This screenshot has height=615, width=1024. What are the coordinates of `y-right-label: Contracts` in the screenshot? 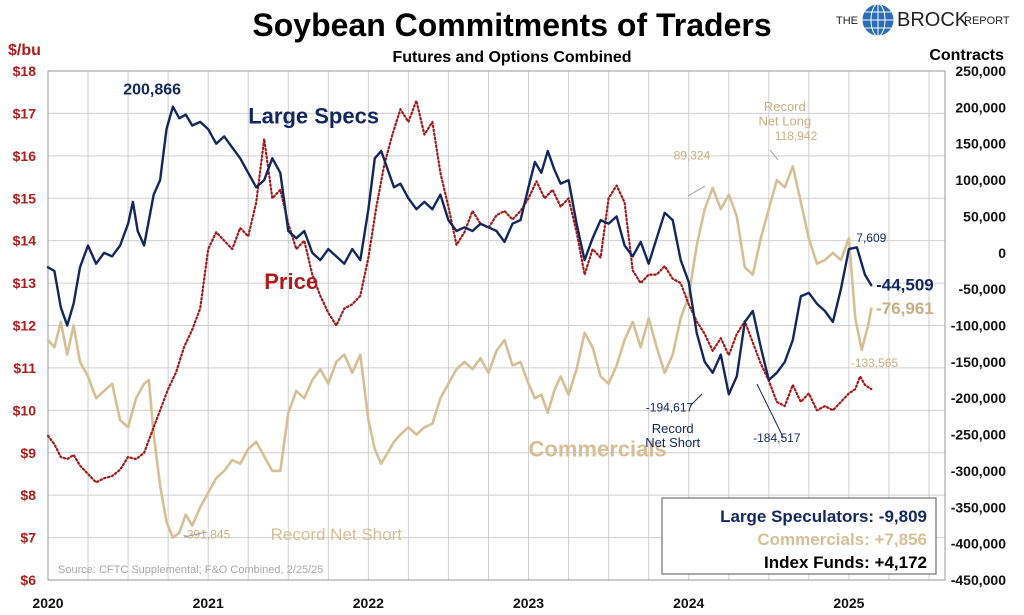 It's located at (966, 55).